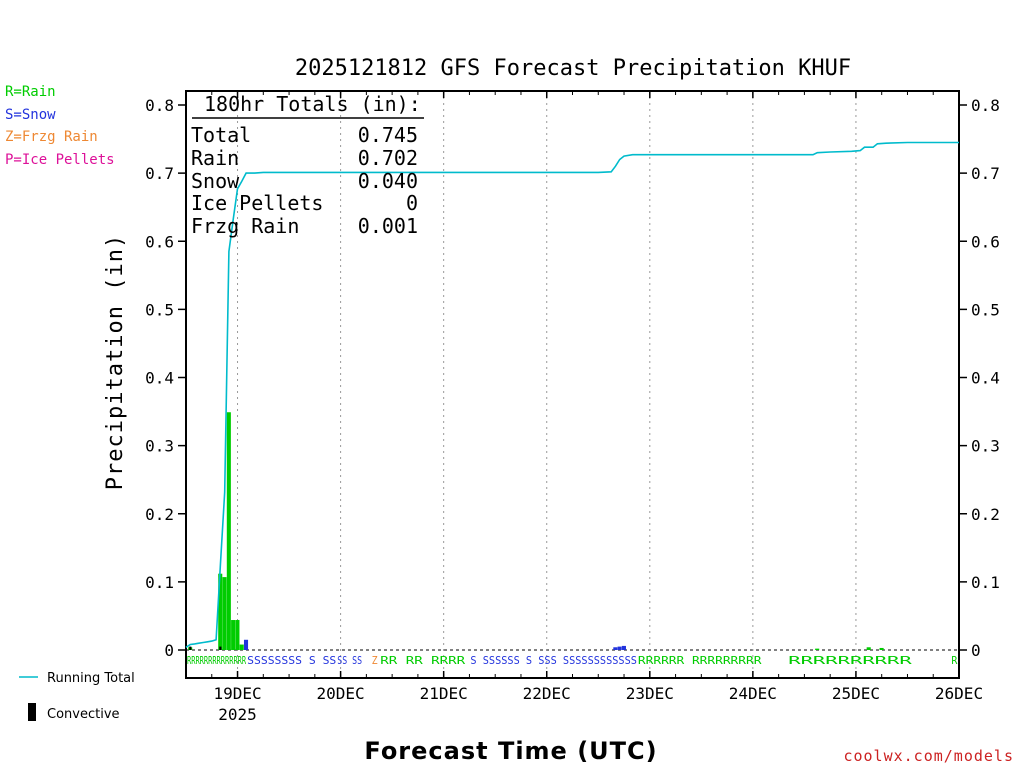 This screenshot has height=768, width=1024. I want to click on ptype-label: SSSSSSSS S SS, so click(291, 660).